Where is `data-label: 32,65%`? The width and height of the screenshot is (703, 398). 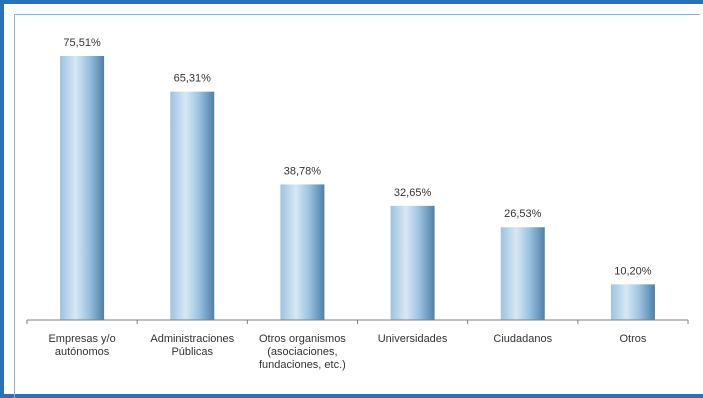 data-label: 32,65% is located at coordinates (413, 193).